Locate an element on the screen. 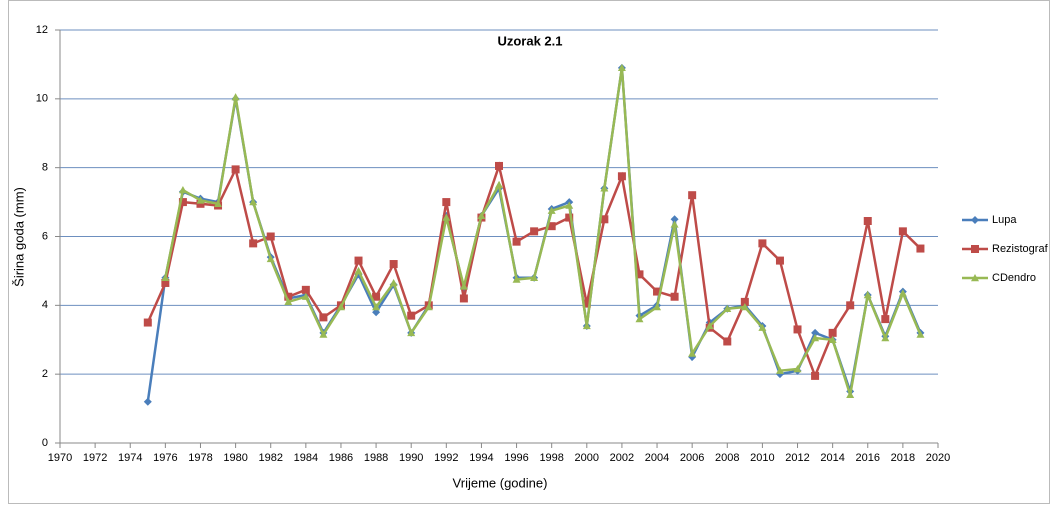 This screenshot has height=505, width=1051. x-tick-label: 2018 is located at coordinates (903, 458).